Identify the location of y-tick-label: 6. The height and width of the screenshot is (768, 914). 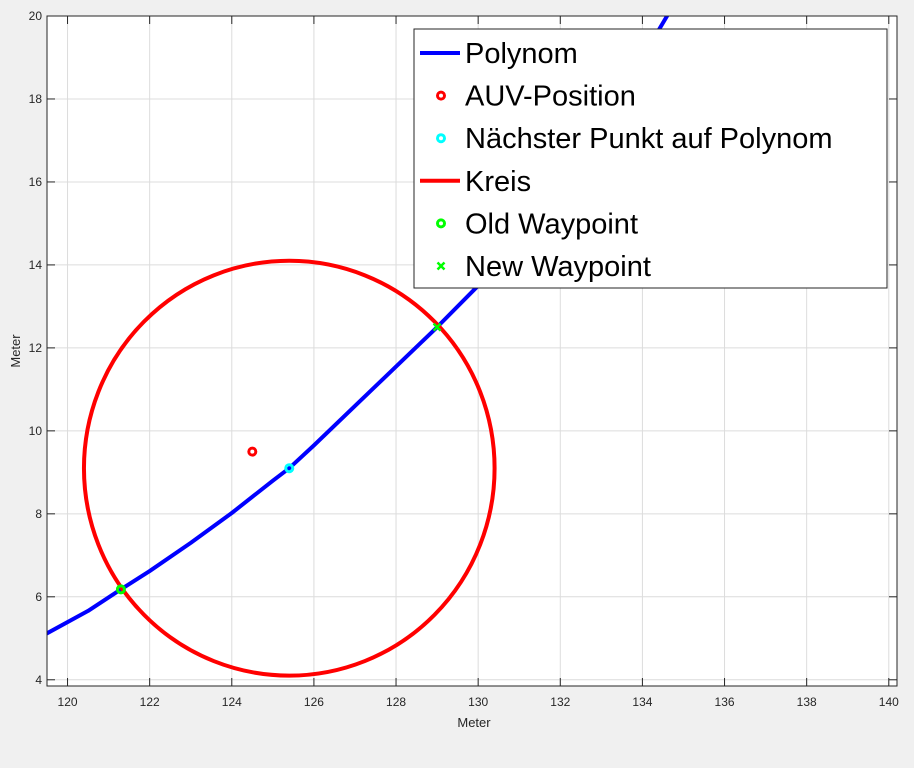
(38, 597).